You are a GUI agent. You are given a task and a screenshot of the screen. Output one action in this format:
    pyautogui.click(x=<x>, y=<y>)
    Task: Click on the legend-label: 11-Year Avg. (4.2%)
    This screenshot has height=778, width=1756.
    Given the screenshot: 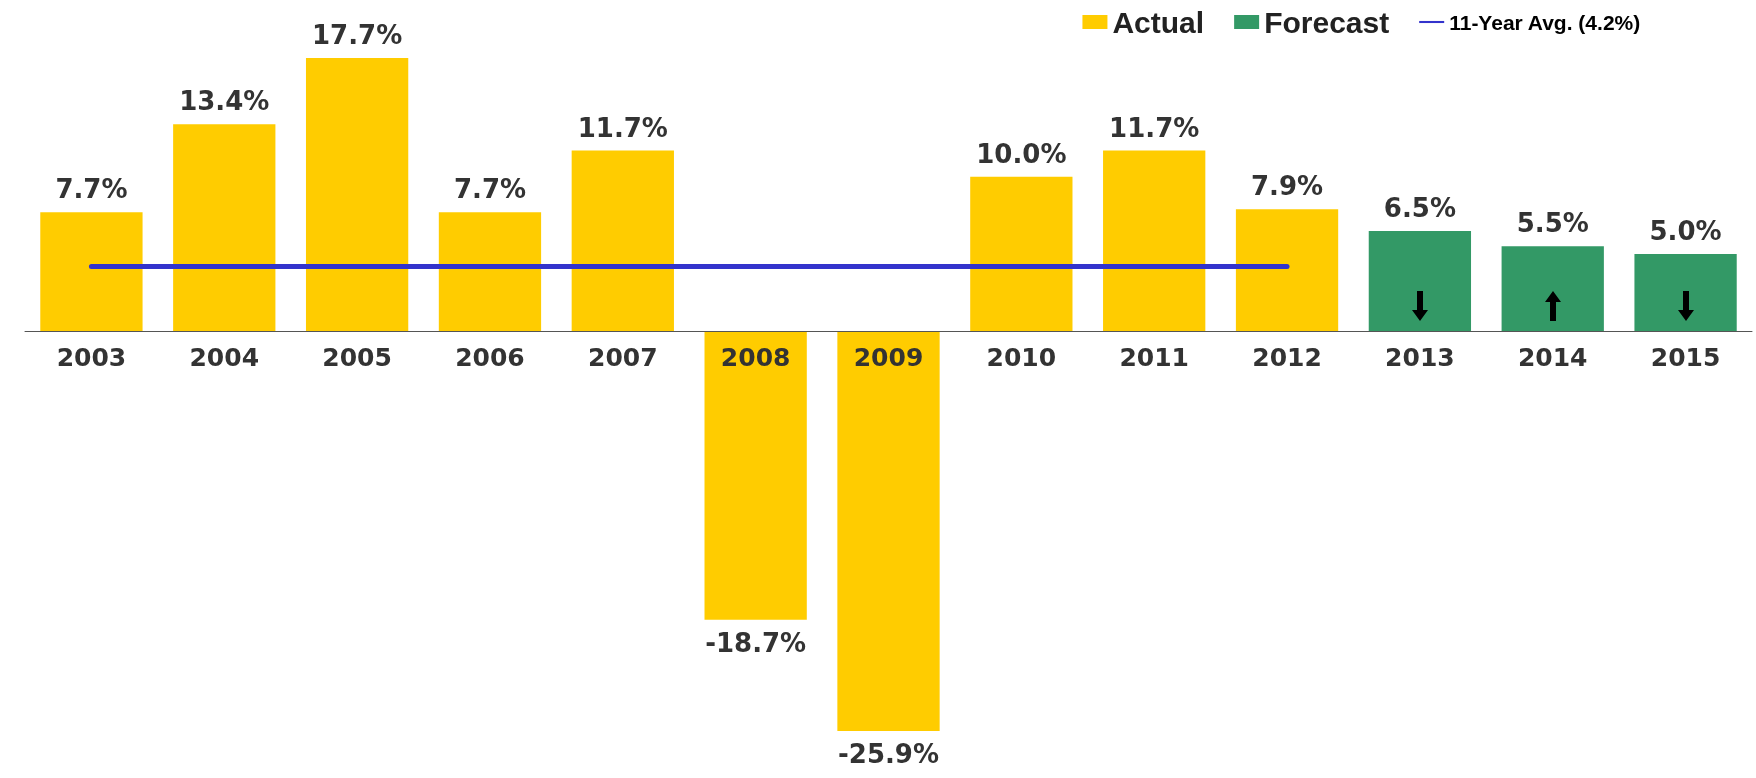 What is the action you would take?
    pyautogui.click(x=1545, y=22)
    